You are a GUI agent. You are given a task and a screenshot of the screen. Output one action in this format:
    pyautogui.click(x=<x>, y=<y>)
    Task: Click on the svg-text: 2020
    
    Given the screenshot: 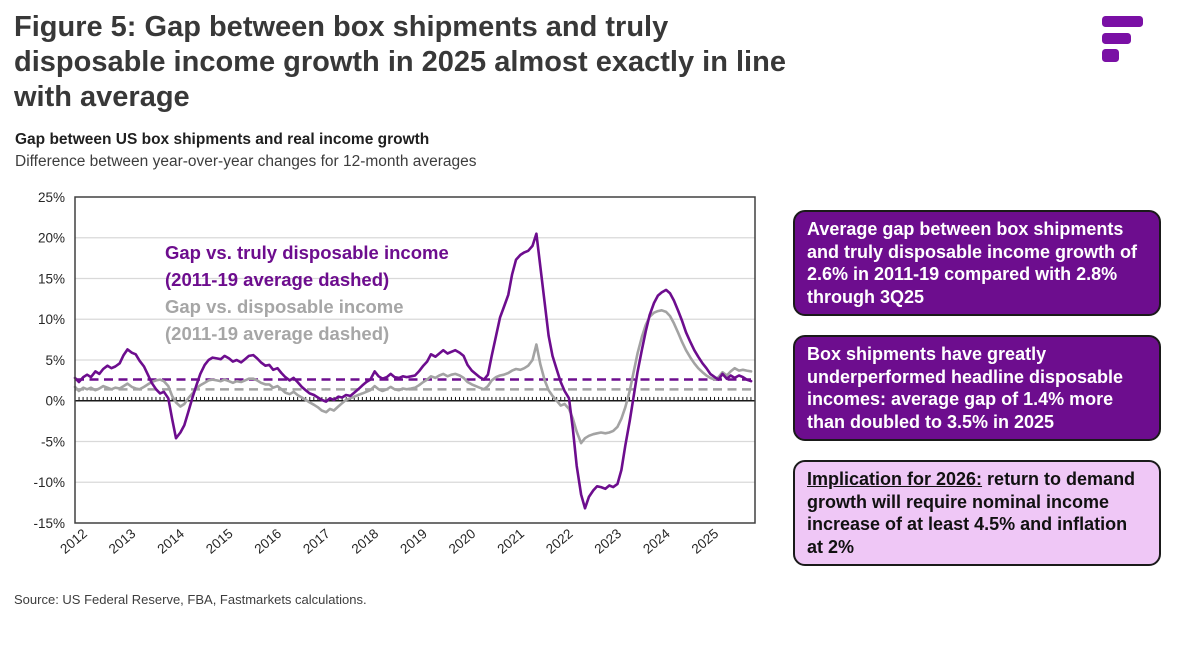 What is the action you would take?
    pyautogui.click(x=462, y=541)
    